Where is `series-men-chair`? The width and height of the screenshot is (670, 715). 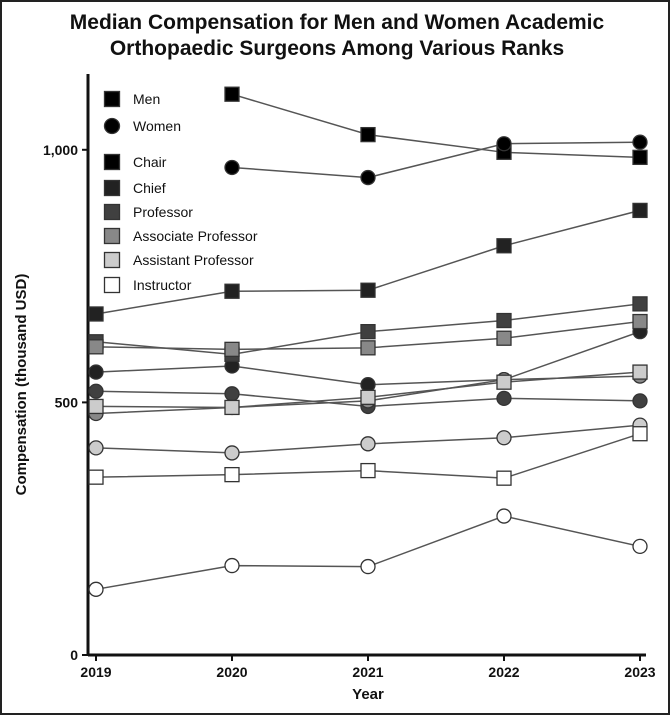
series-men-chair is located at coordinates (436, 126).